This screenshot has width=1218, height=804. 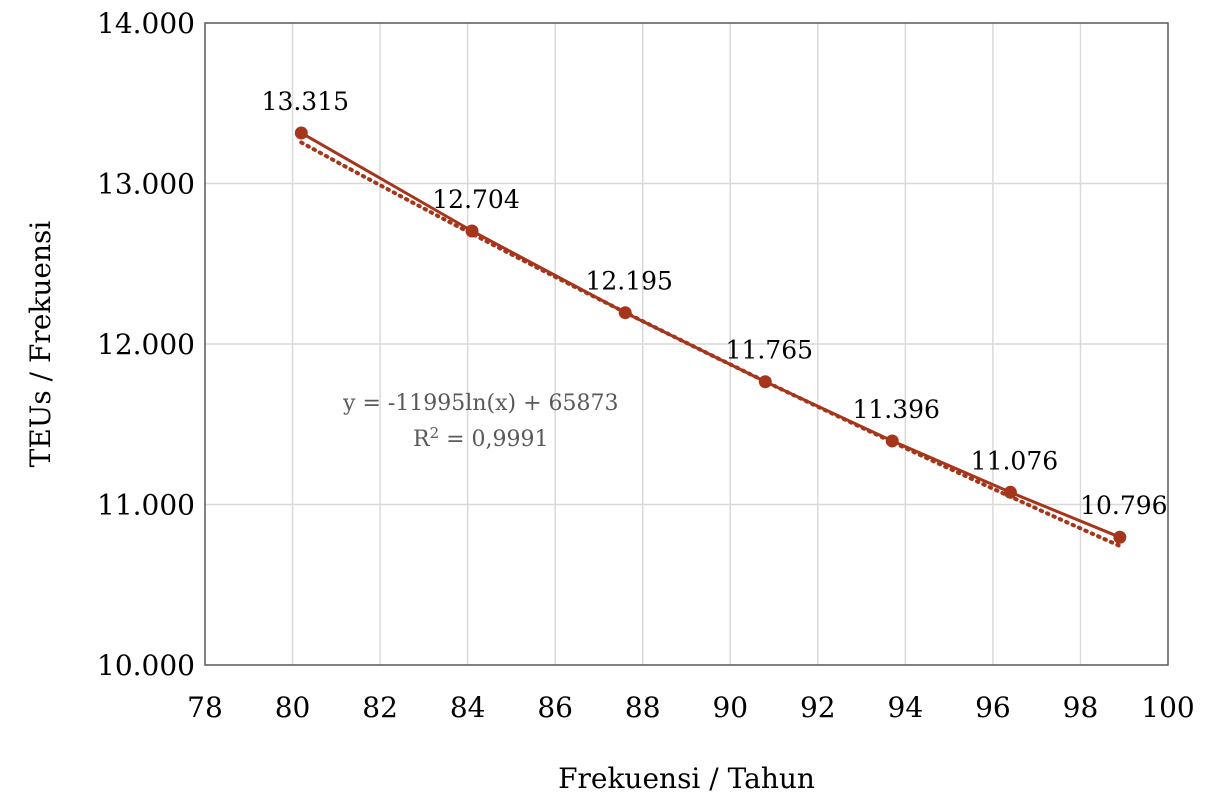 I want to click on x-tick-label: 98, so click(x=1081, y=707).